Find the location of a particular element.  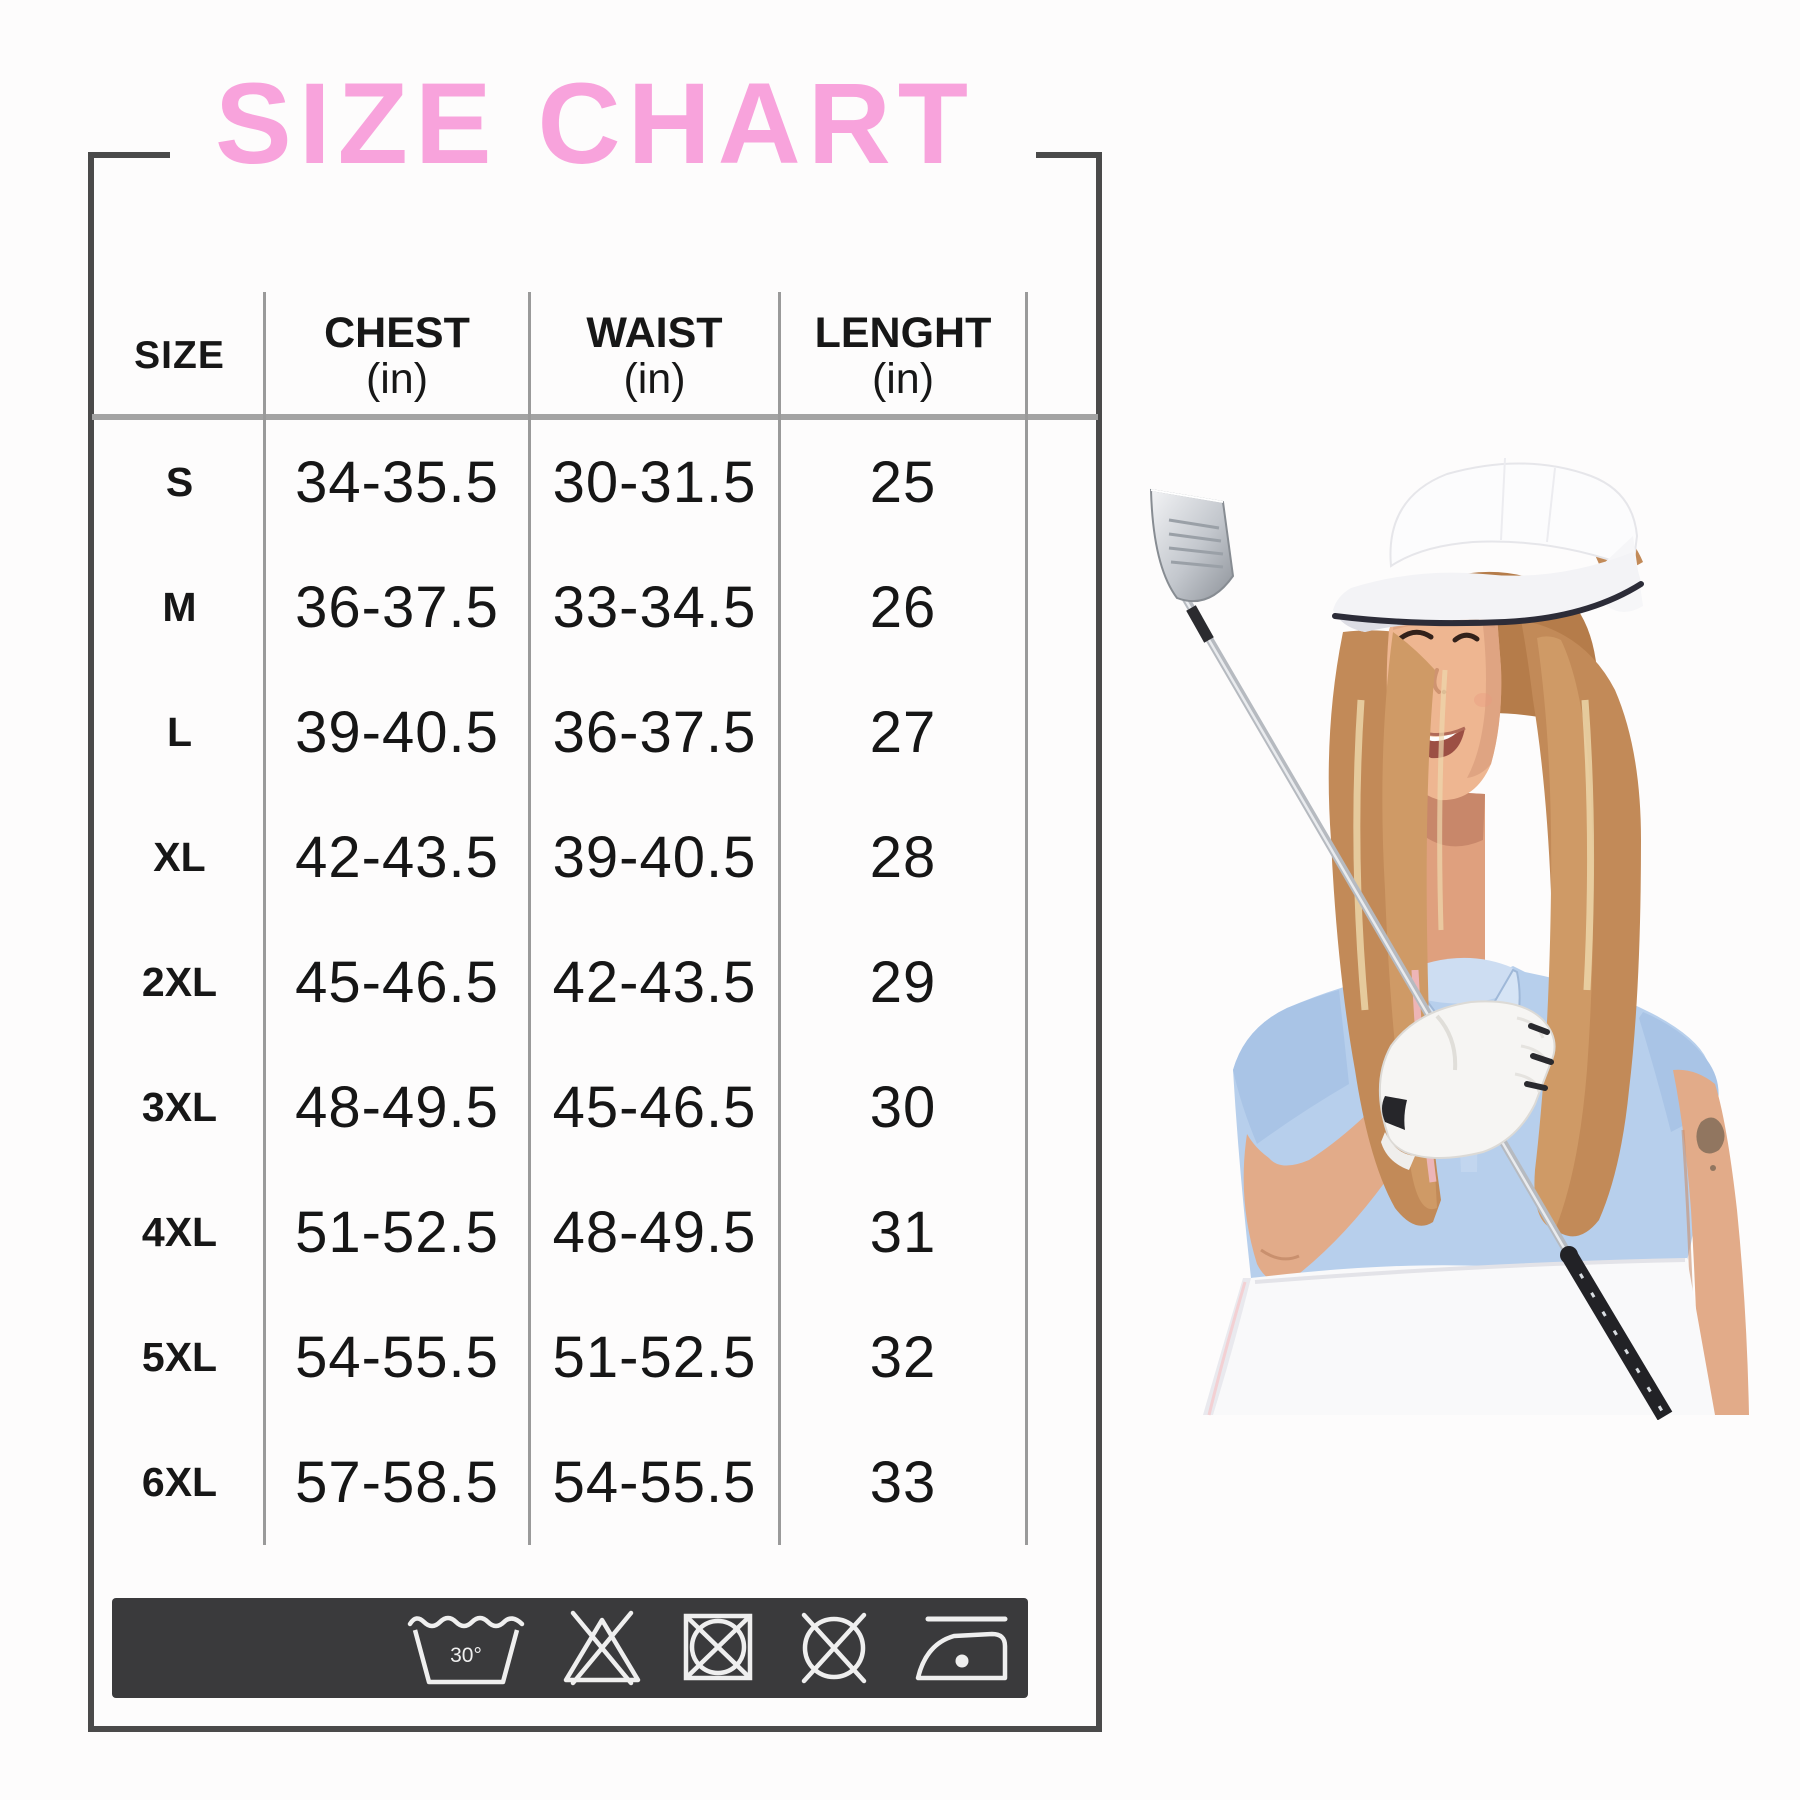

size-label: 5XL is located at coordinates (179, 1357).